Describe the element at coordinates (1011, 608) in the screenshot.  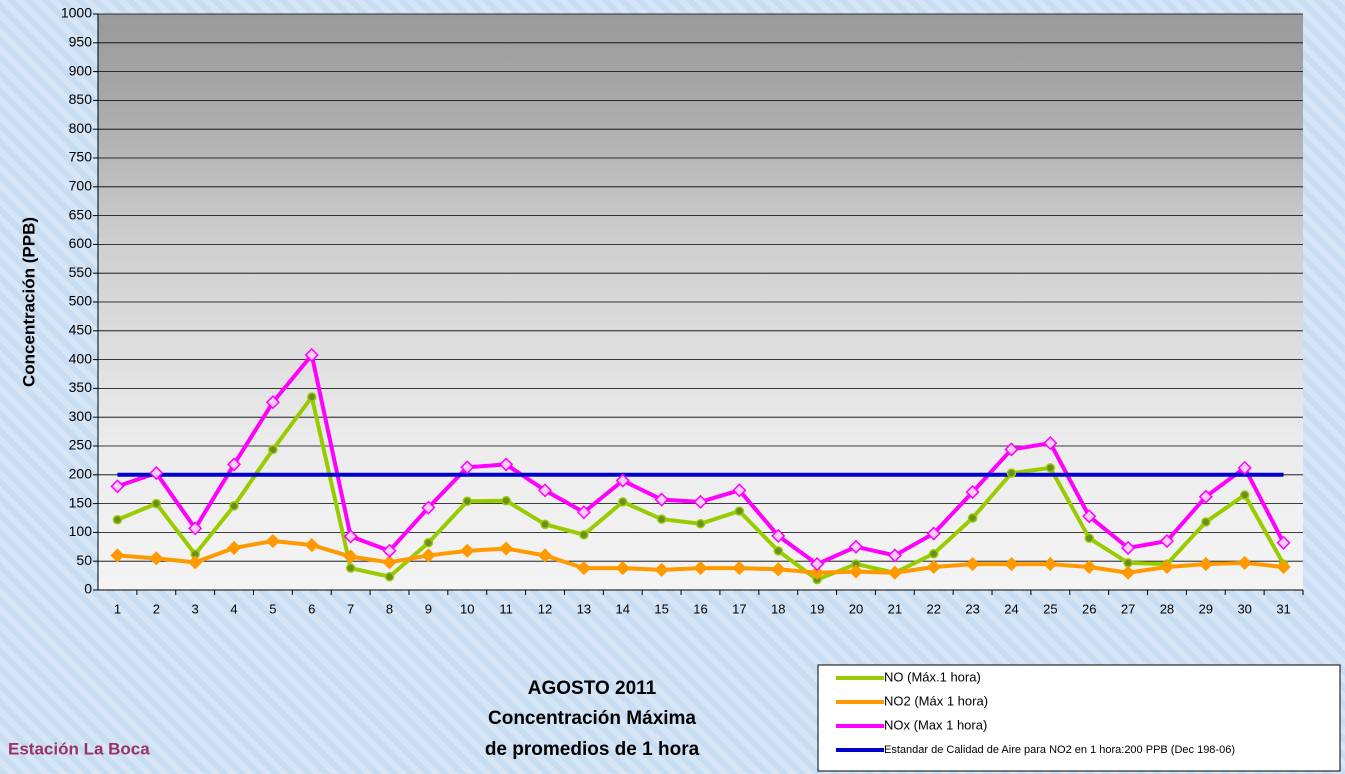
I see `x-tick-label: 24` at that location.